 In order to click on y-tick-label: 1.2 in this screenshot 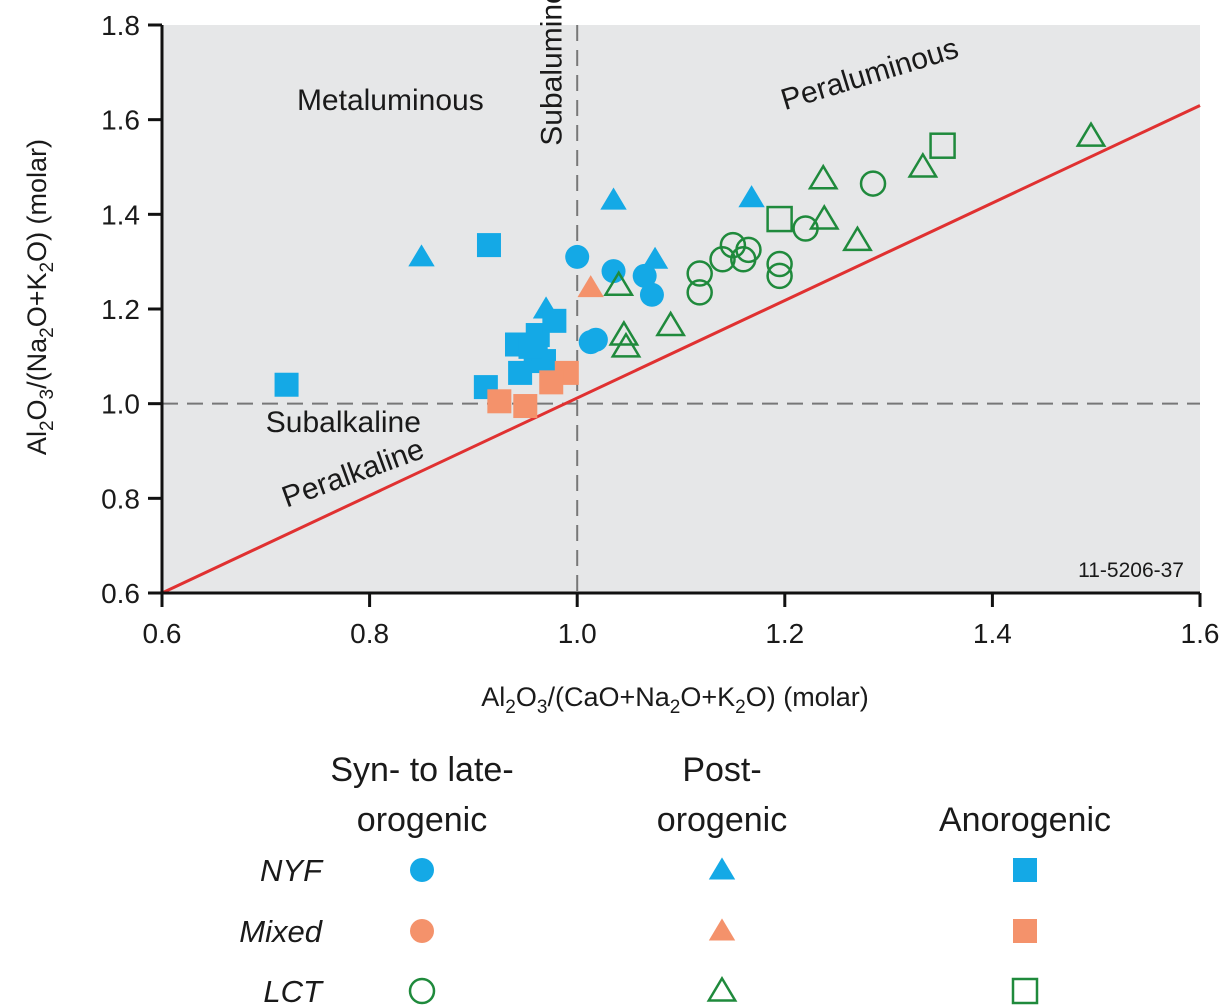, I will do `click(120, 309)`.